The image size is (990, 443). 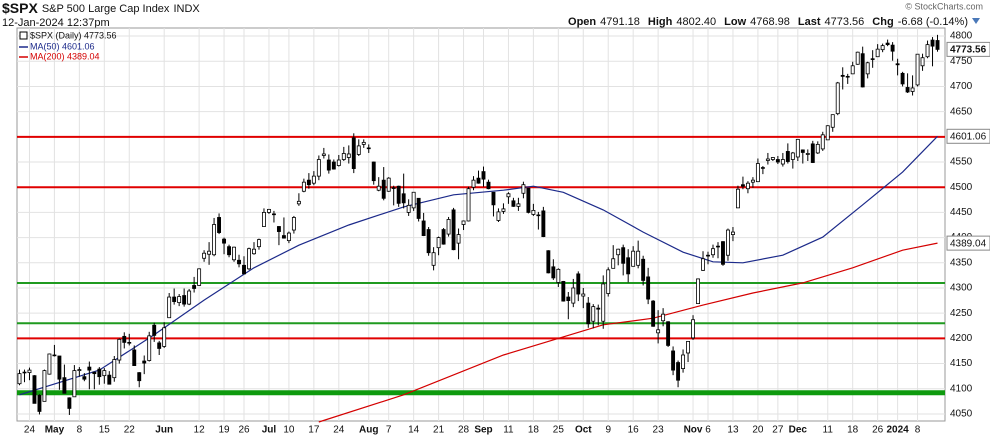 What do you see at coordinates (101, 8) in the screenshot?
I see `header-title: $SPX S&P 500 Large Cap Index INDX` at bounding box center [101, 8].